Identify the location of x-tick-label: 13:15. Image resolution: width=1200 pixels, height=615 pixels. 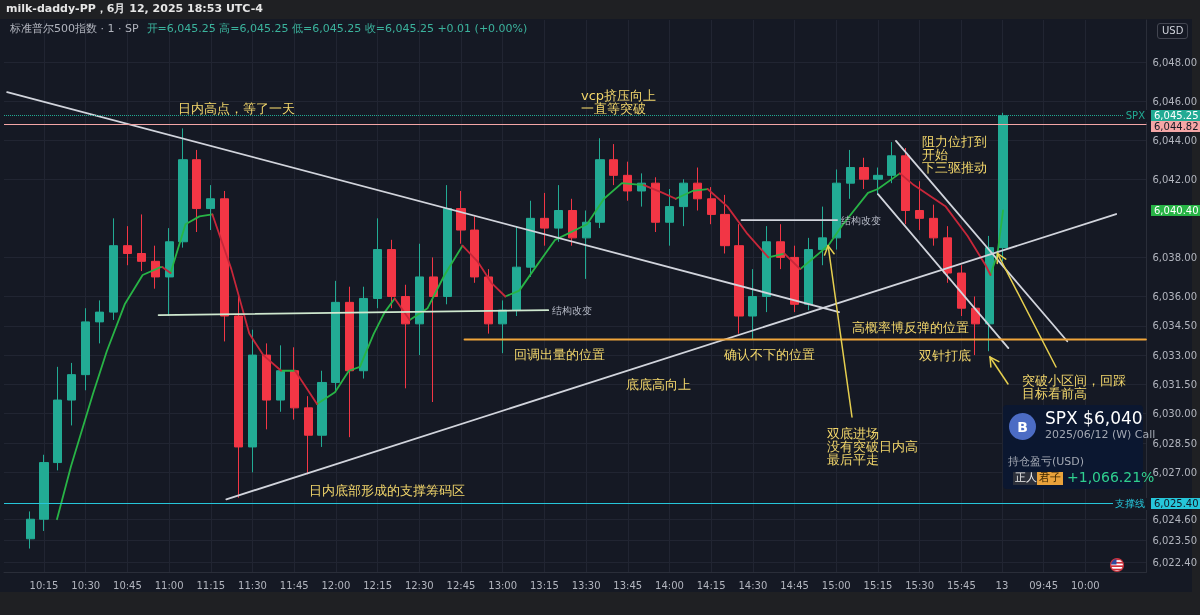
(544, 585).